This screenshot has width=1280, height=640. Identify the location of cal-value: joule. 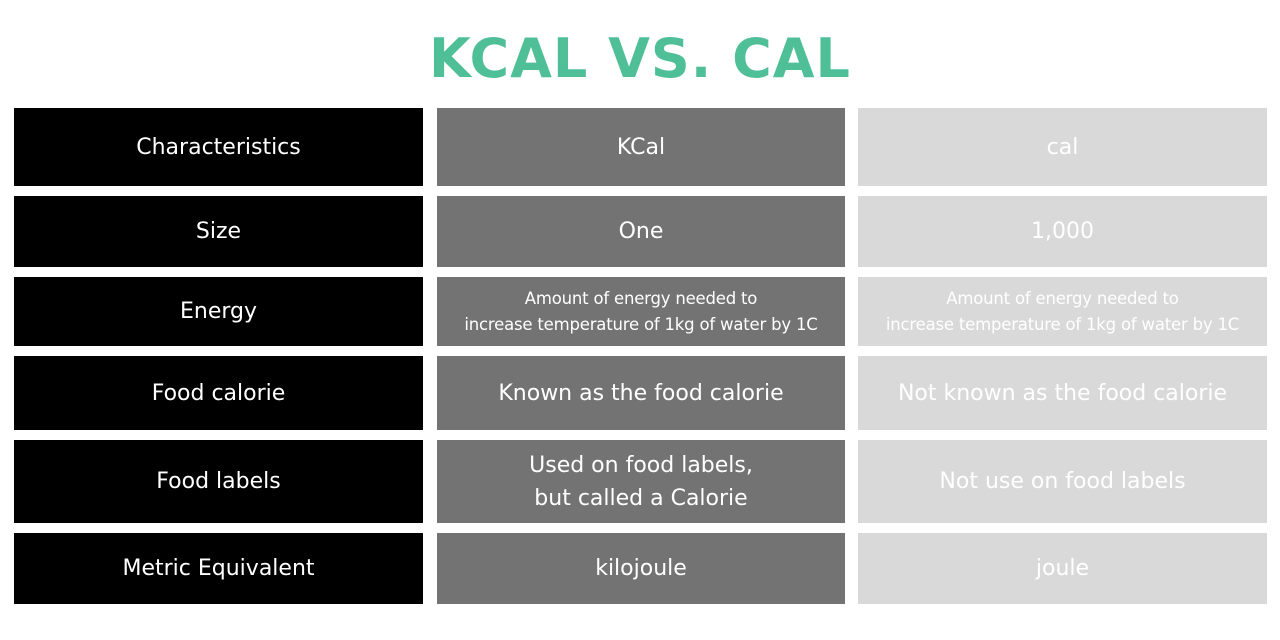
(1062, 568).